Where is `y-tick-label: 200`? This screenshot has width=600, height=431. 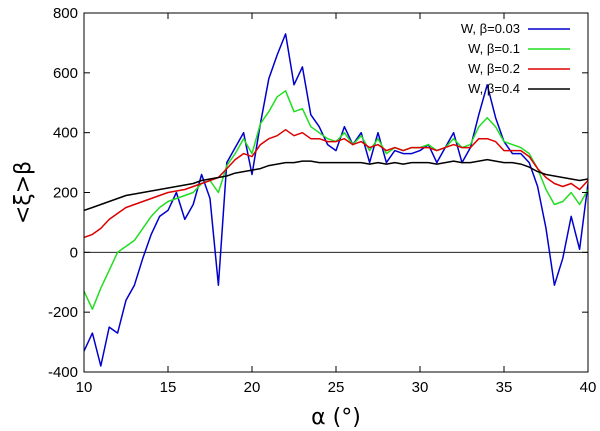
y-tick-label: 200 is located at coordinates (65, 193).